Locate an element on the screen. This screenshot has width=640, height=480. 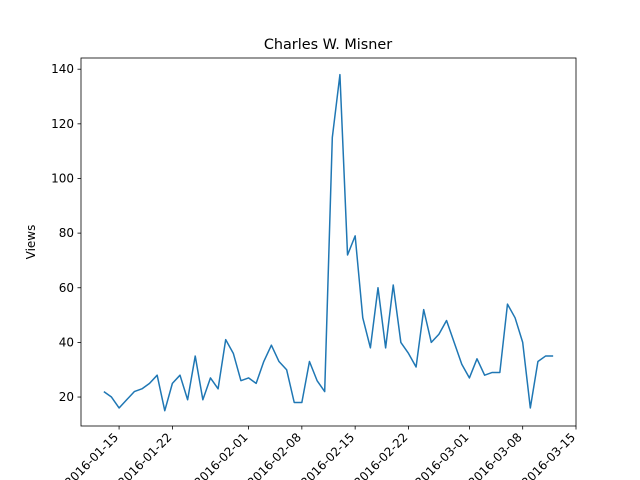
chart-title: Charles W. Misner is located at coordinates (328, 45).